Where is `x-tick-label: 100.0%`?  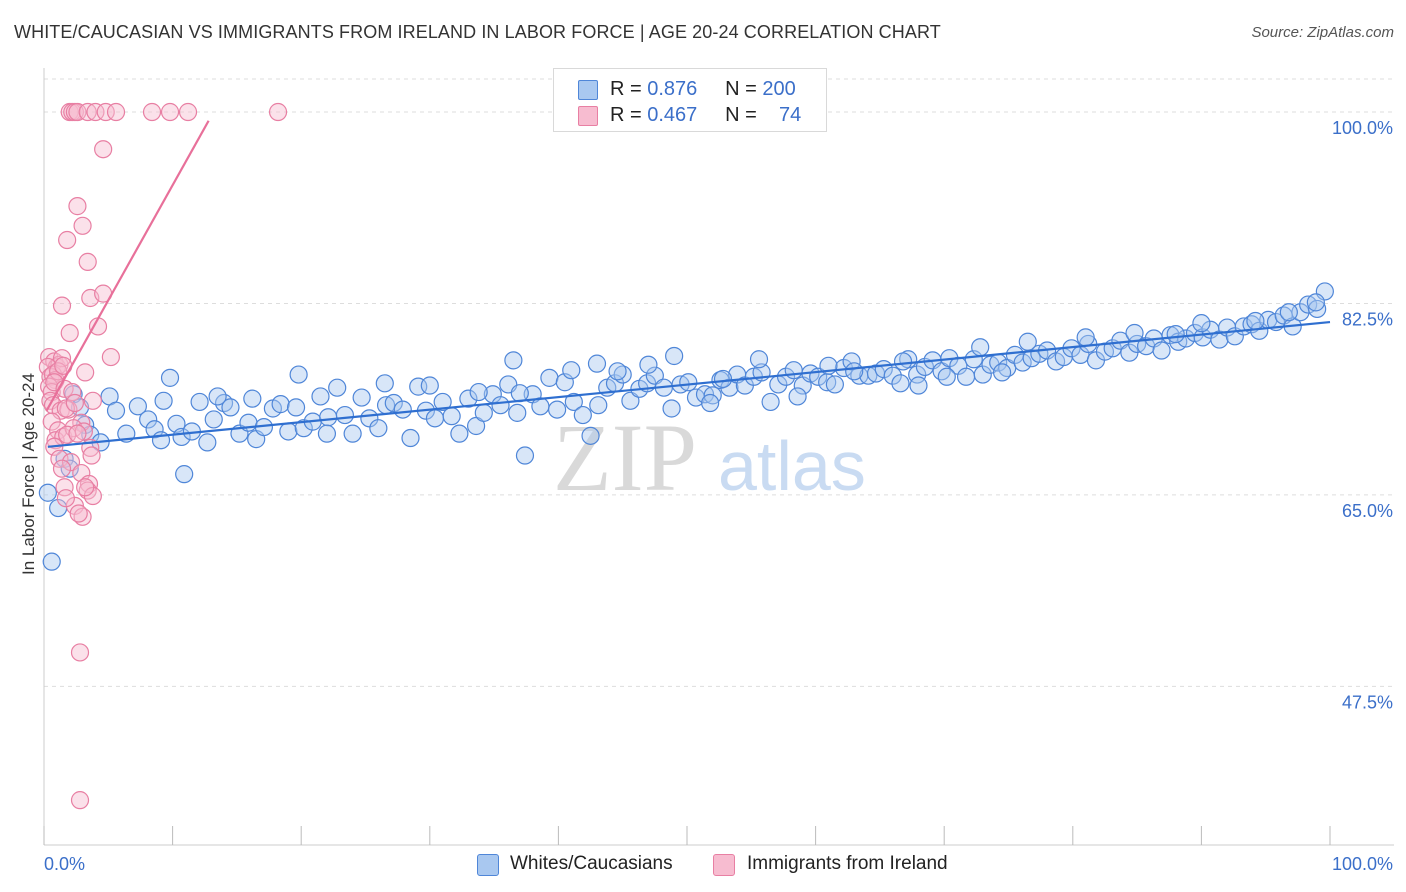 x-tick-label: 100.0% is located at coordinates (1362, 864).